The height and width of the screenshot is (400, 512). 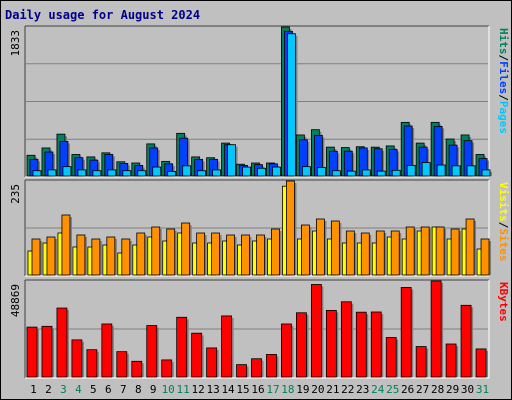 What do you see at coordinates (503, 41) in the screenshot?
I see `hits-legend-part: Hits` at bounding box center [503, 41].